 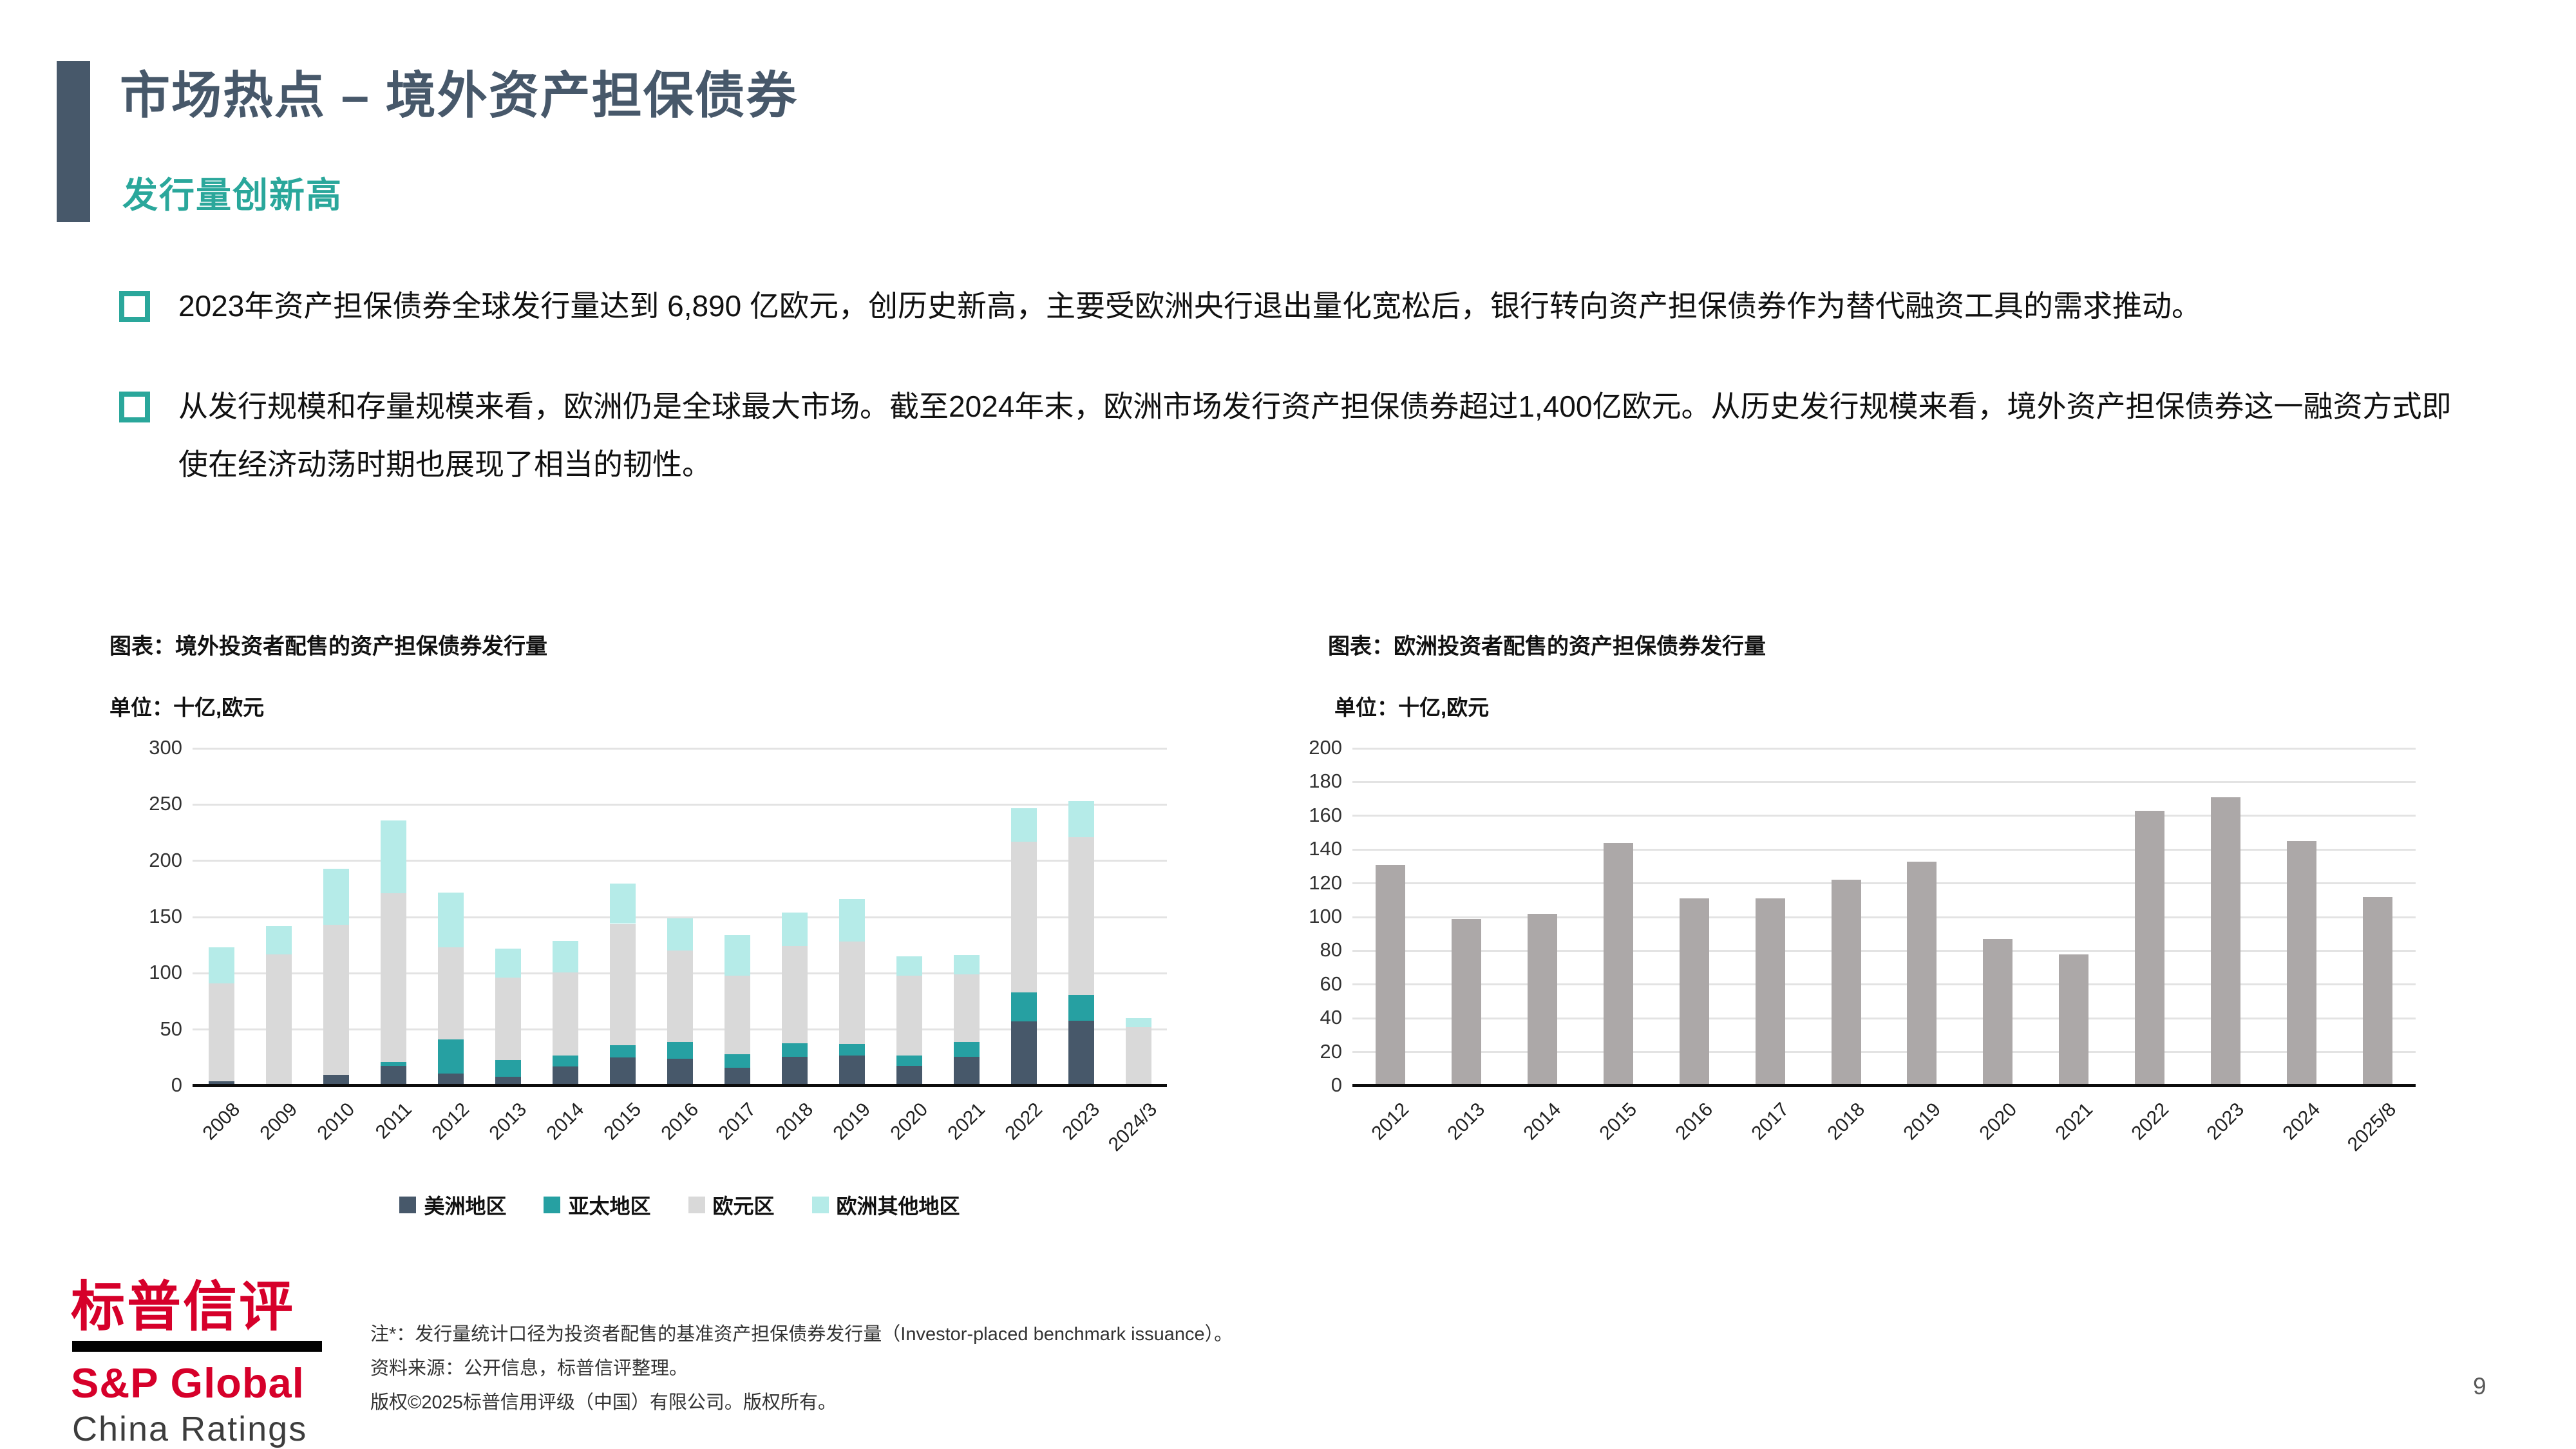 I want to click on x-axis-tick-label: 2011, so click(x=394, y=1121).